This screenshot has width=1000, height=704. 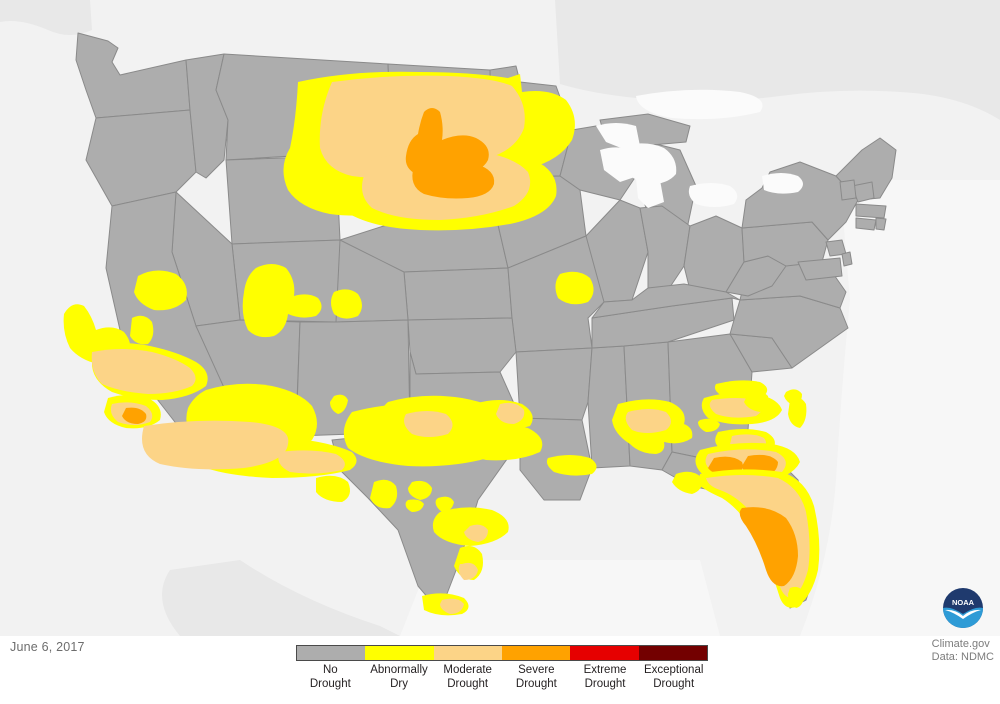 I want to click on noaa-logo-text: NOAA, so click(x=963, y=602).